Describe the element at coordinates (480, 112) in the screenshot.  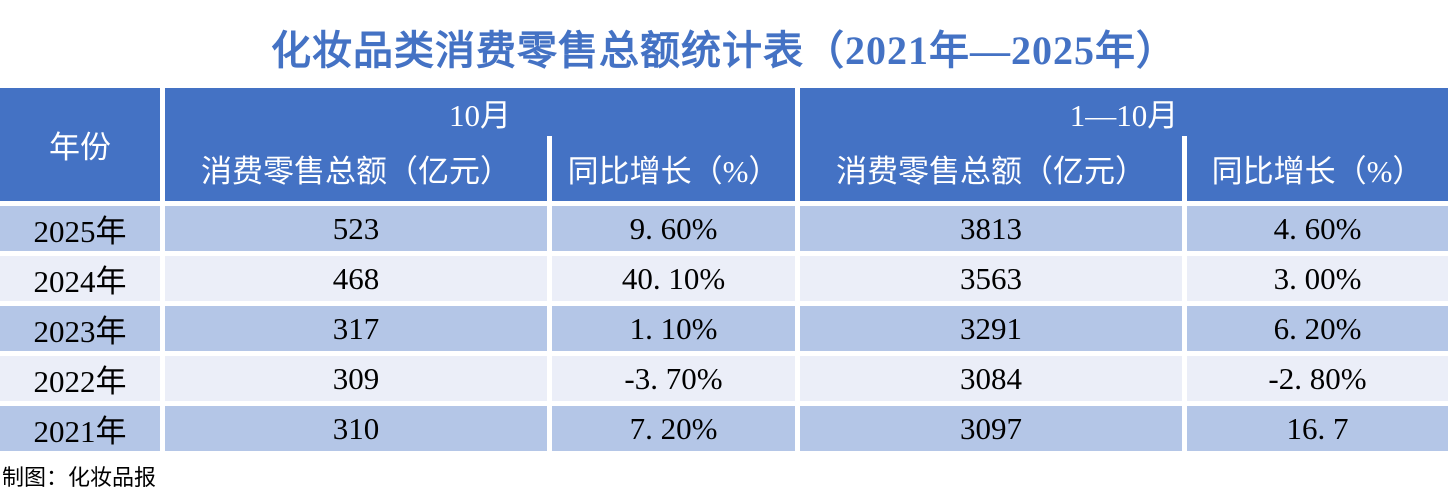
I see `header-group-october-label: 10月` at that location.